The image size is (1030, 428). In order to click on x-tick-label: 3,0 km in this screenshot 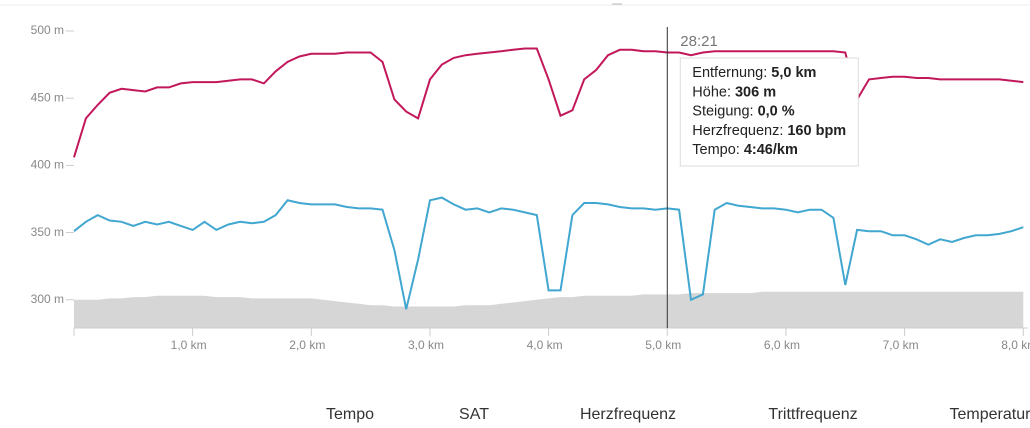, I will do `click(426, 345)`.